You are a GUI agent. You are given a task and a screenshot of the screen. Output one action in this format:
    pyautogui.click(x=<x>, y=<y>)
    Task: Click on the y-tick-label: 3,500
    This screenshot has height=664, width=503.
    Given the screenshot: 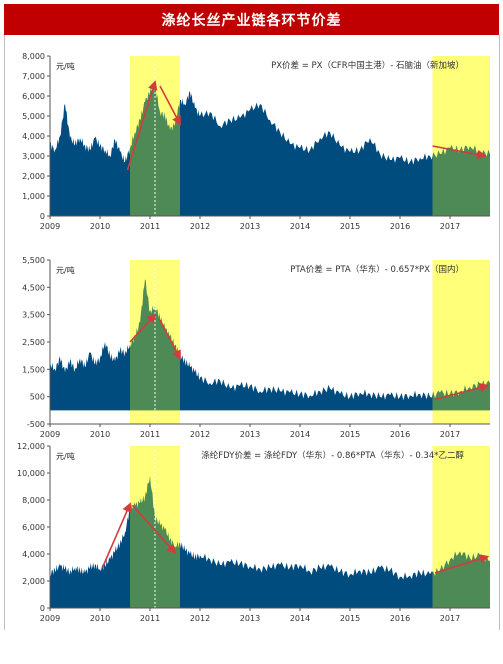 What is the action you would take?
    pyautogui.click(x=33, y=315)
    